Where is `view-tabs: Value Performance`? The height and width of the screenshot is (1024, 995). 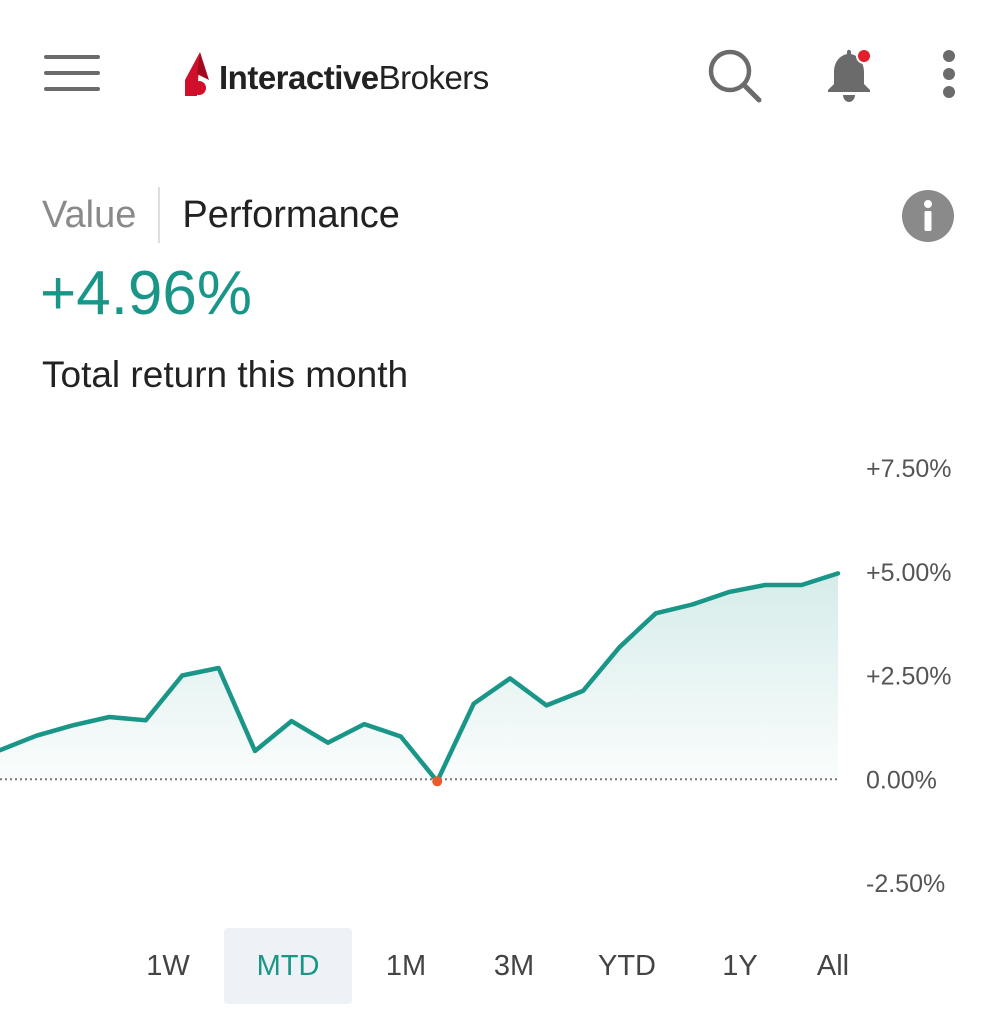
view-tabs: Value Performance is located at coordinates (221, 215).